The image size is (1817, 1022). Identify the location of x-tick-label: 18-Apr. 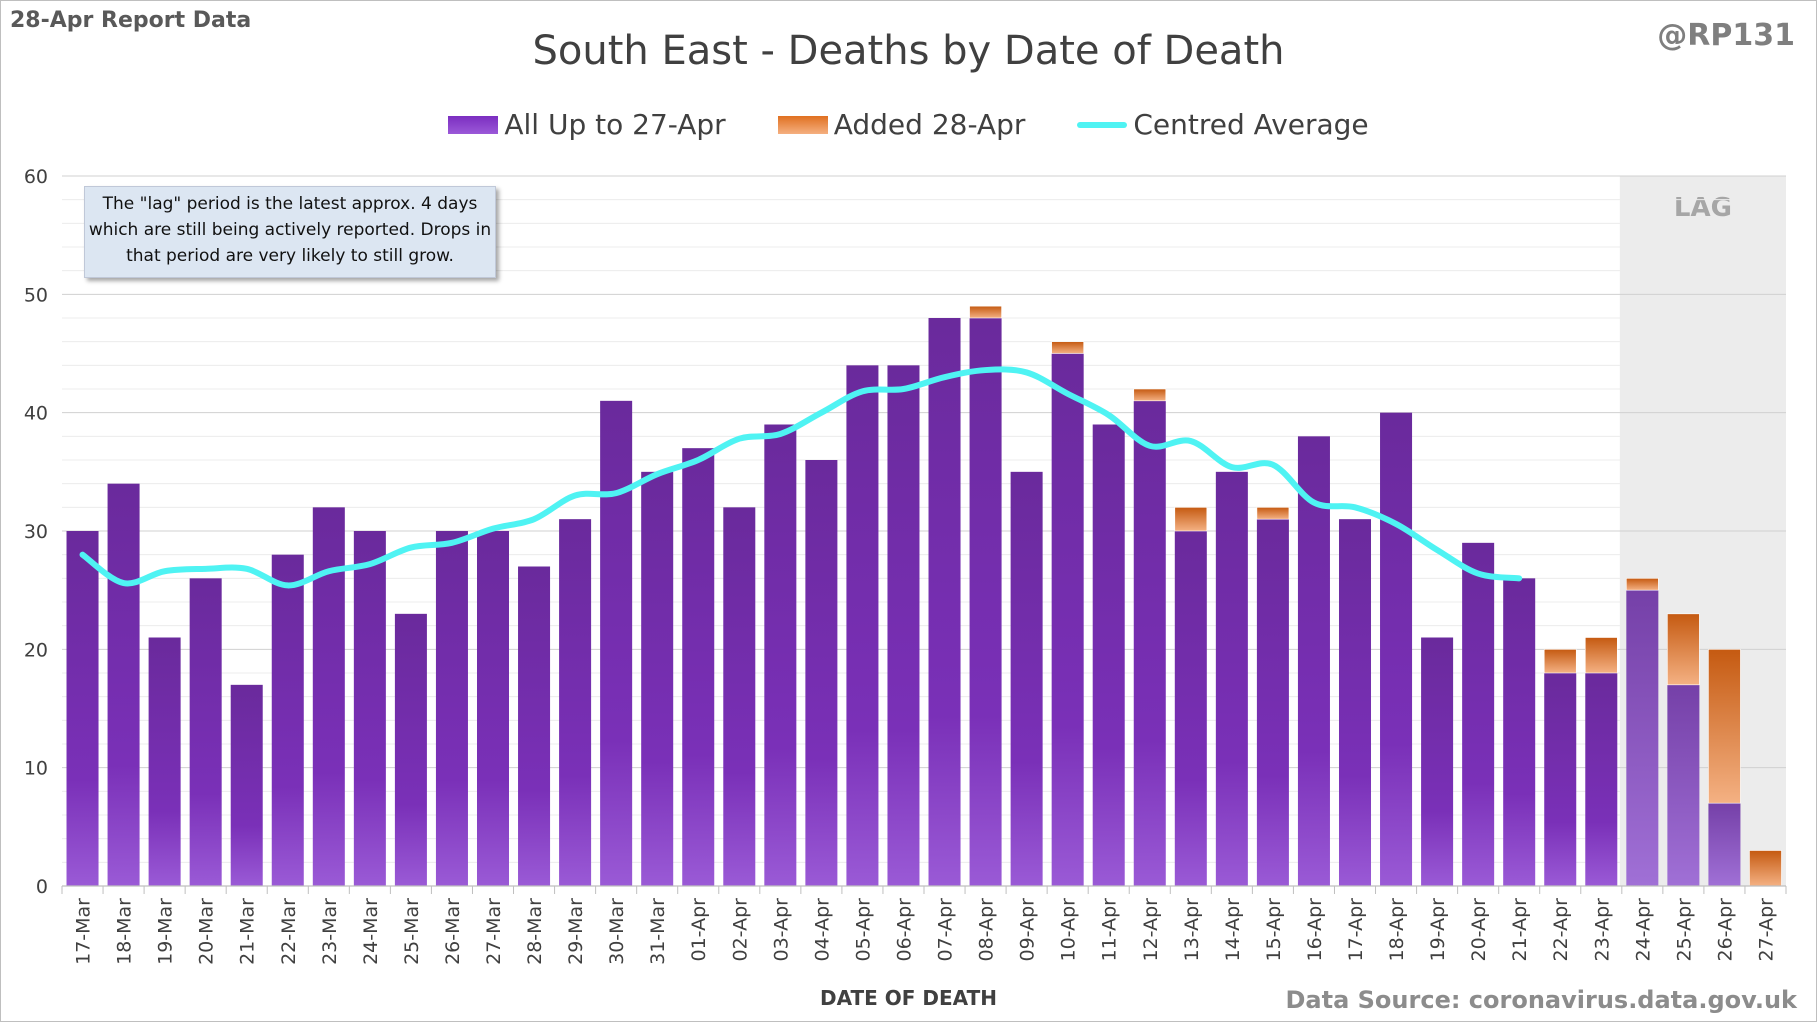
(1397, 930).